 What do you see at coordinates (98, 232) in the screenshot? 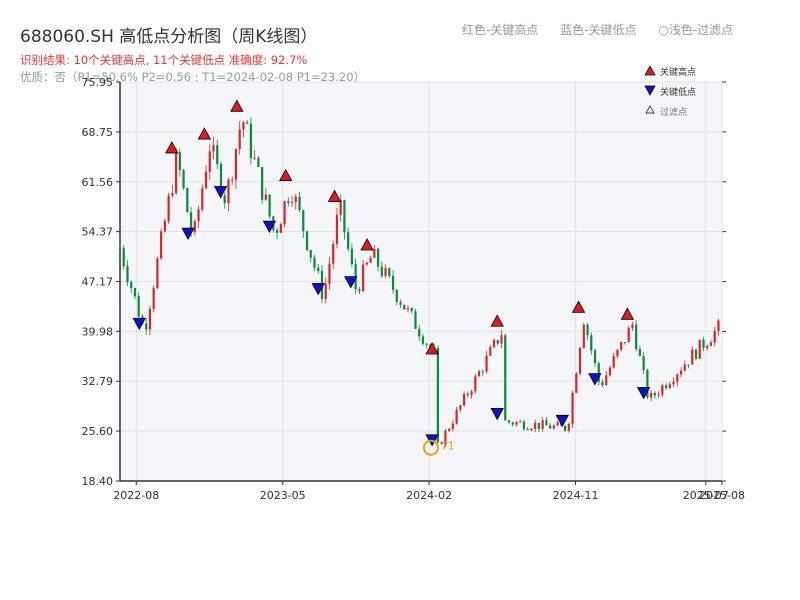
I see `y-tick-label: 54.37` at bounding box center [98, 232].